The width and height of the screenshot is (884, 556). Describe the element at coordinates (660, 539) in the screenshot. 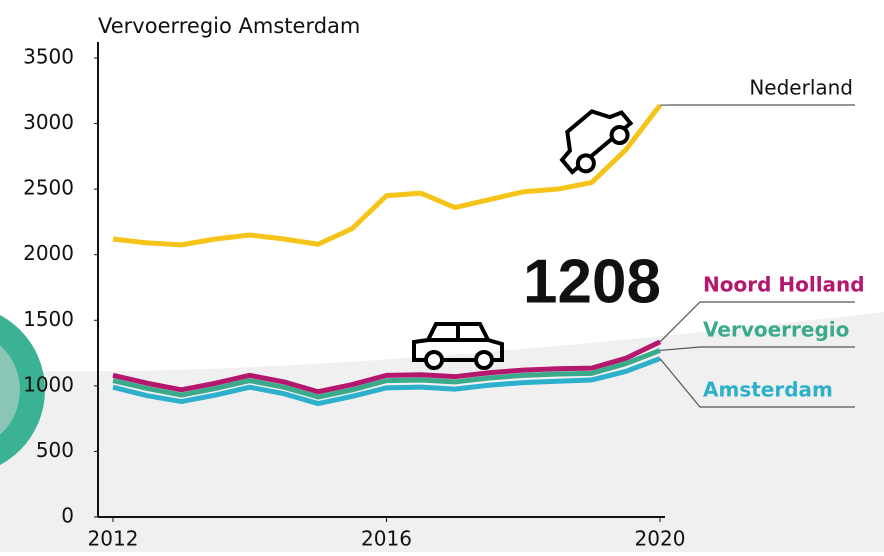

I see `x-tick-label: 2020` at that location.